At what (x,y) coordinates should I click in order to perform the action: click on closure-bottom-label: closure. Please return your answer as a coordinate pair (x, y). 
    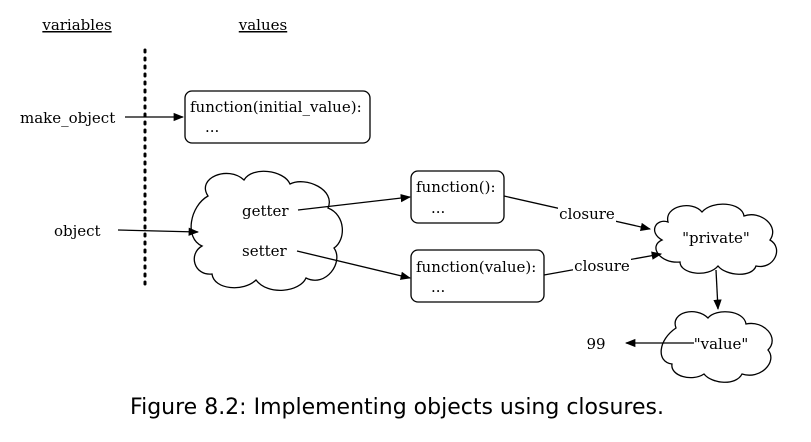
    Looking at the image, I should click on (602, 266).